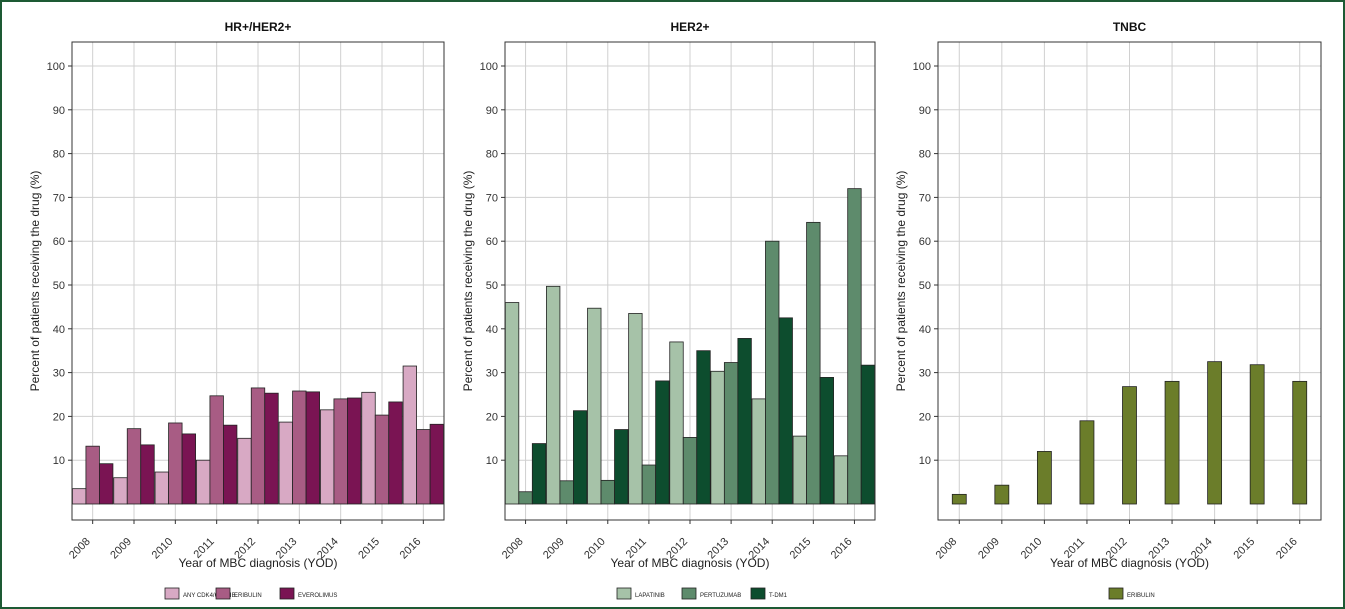  What do you see at coordinates (317, 596) in the screenshot?
I see `legend-label: EVEROLIMUS` at bounding box center [317, 596].